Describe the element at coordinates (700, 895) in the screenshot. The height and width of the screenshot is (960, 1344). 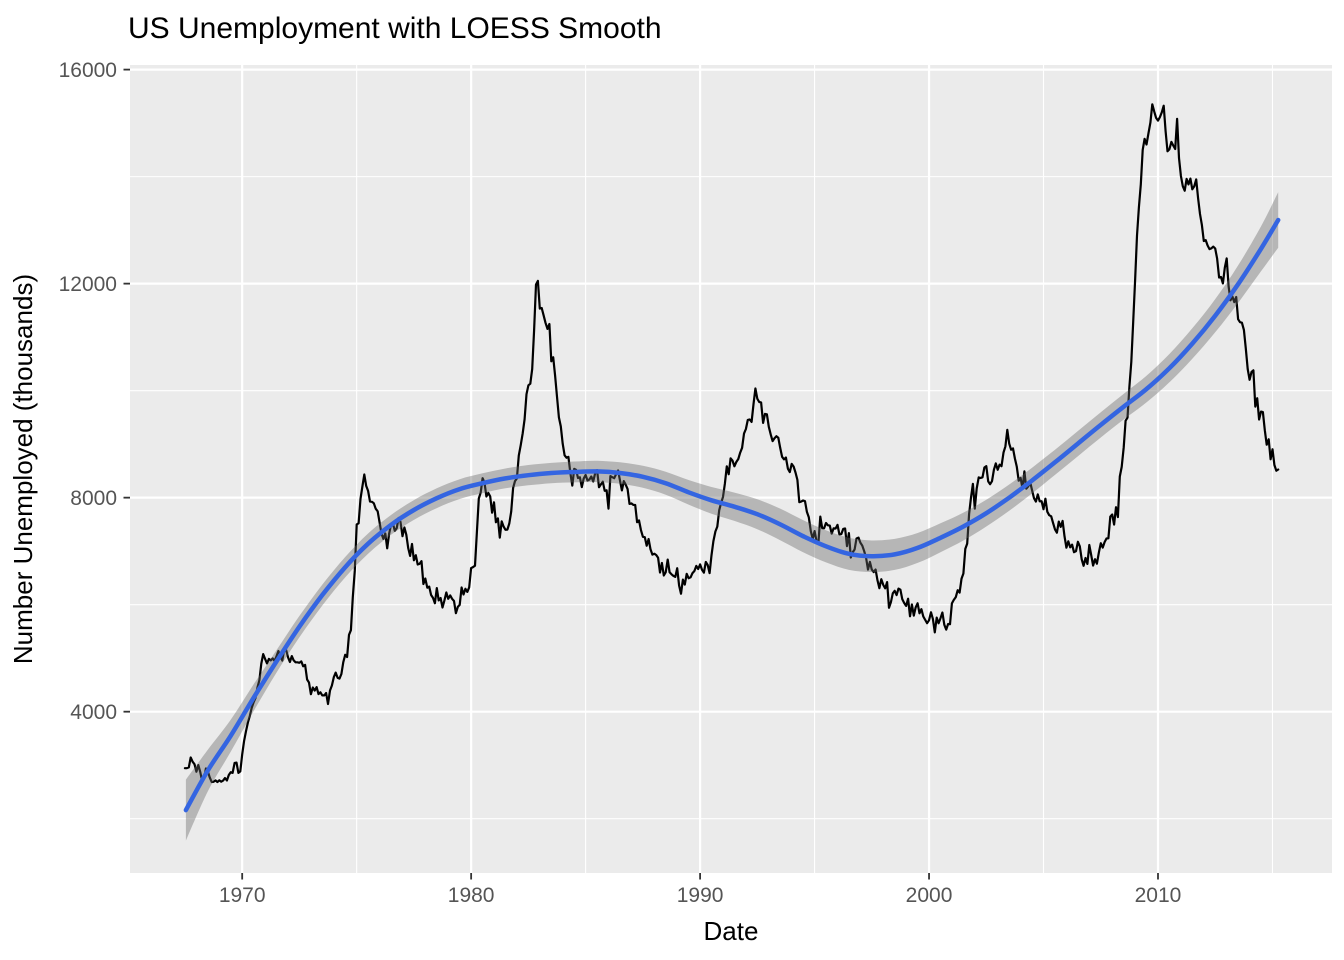
I see `x-tick-label: 1990` at that location.